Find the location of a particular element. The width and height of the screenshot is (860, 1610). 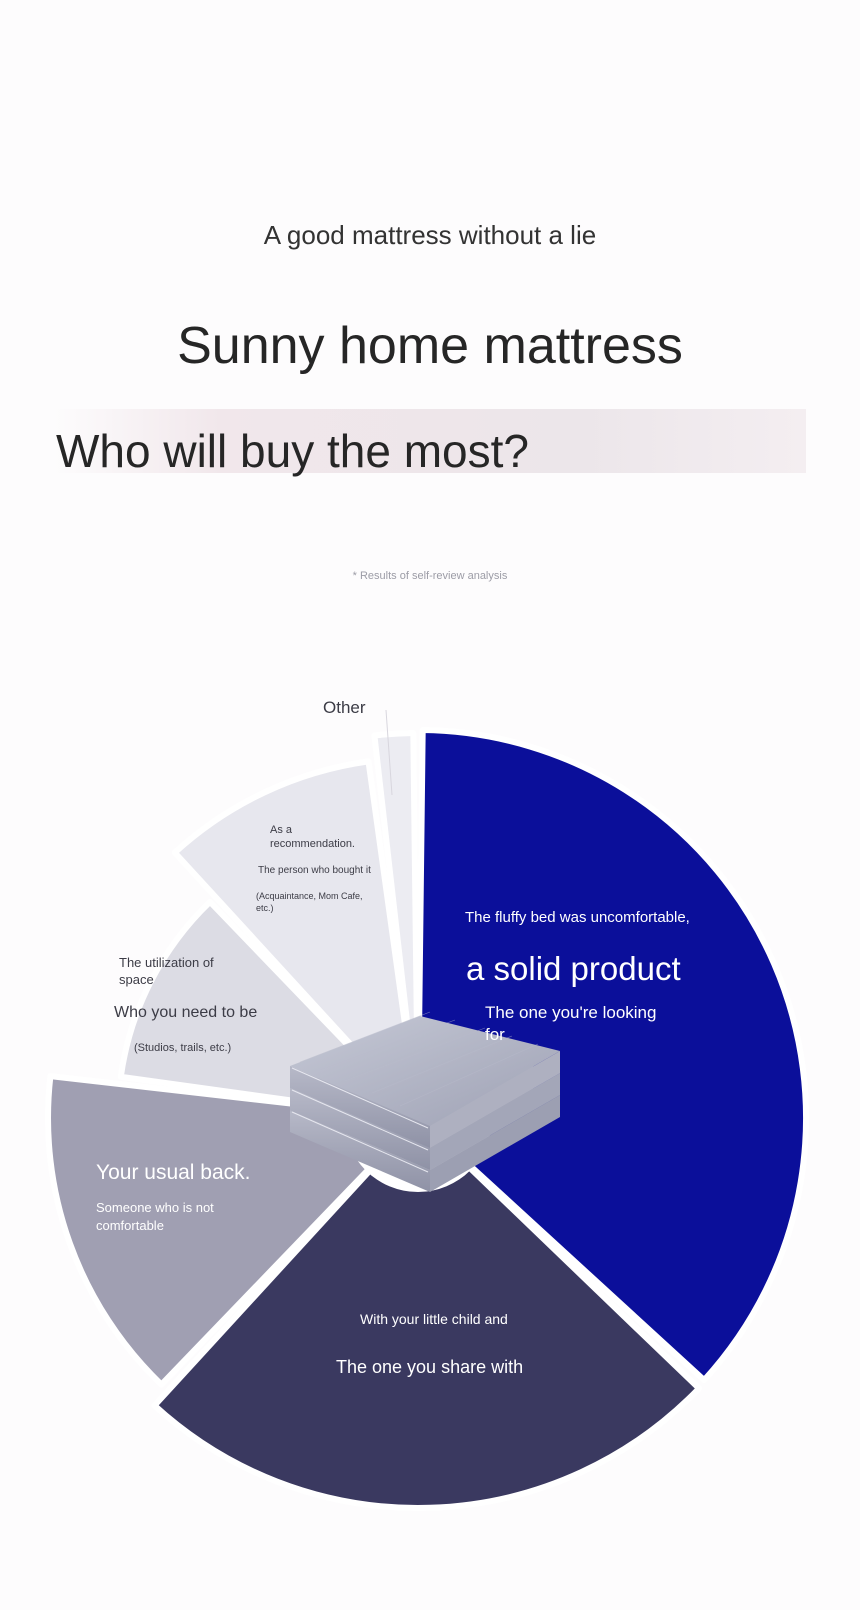

label-recommendation-2: recommendation. is located at coordinates (312, 844).